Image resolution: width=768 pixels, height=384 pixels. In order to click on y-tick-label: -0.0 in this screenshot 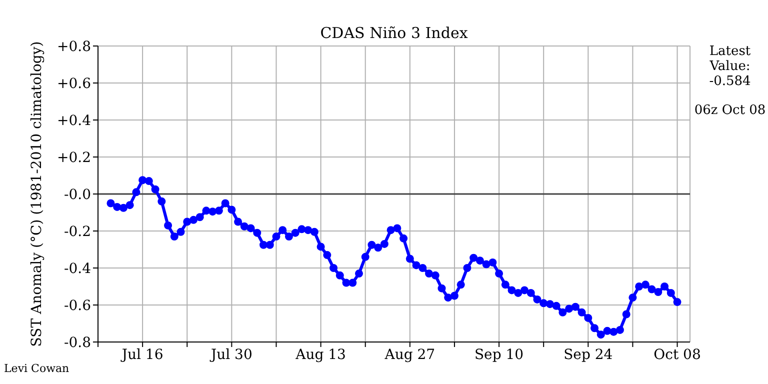, I will do `click(77, 194)`.